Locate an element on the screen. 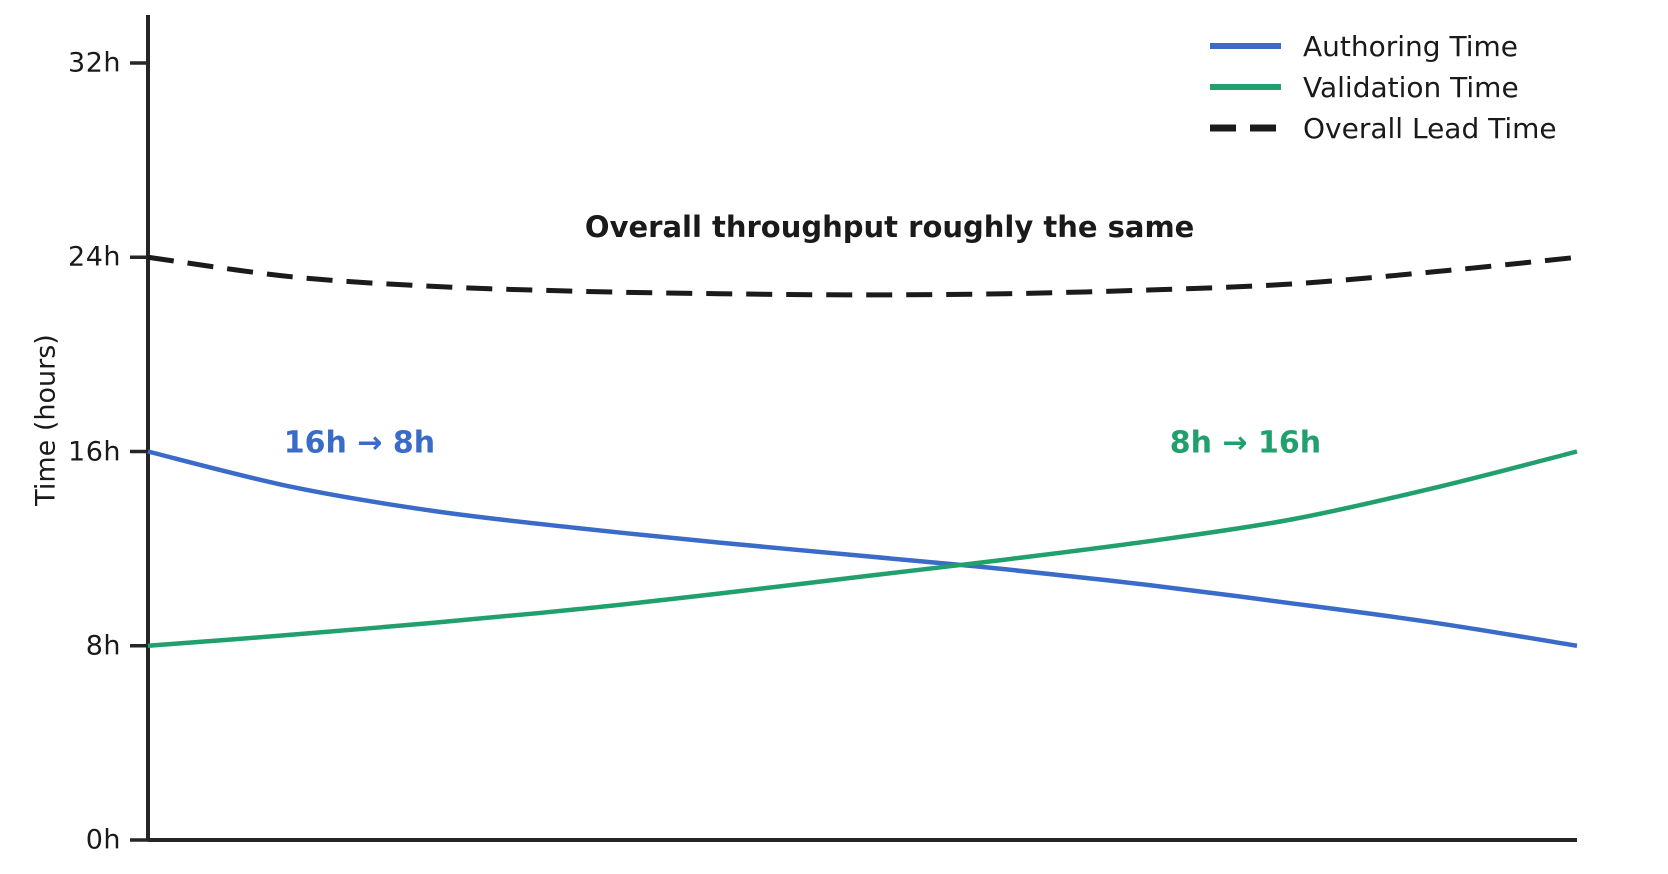 The width and height of the screenshot is (1668, 874). y-tick-label: 8h is located at coordinates (103, 646).